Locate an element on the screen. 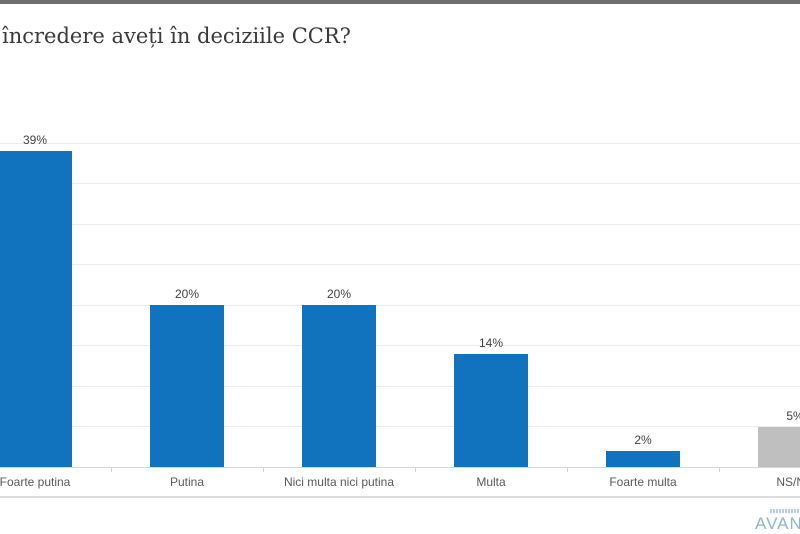 Image resolution: width=800 pixels, height=534 pixels. category-label: Foarte putina is located at coordinates (35, 482).